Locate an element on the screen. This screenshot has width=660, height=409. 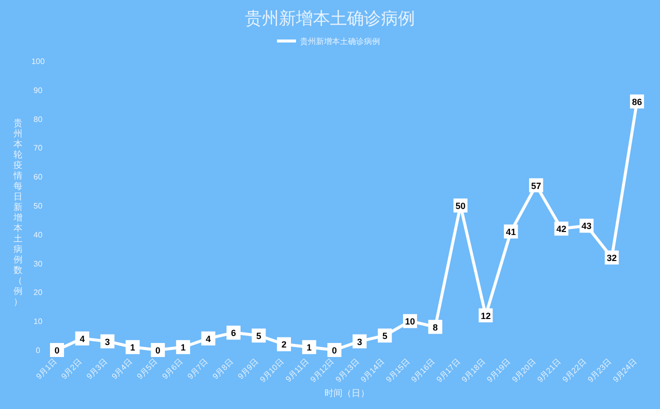
y-tick-label: 50 is located at coordinates (38, 206).